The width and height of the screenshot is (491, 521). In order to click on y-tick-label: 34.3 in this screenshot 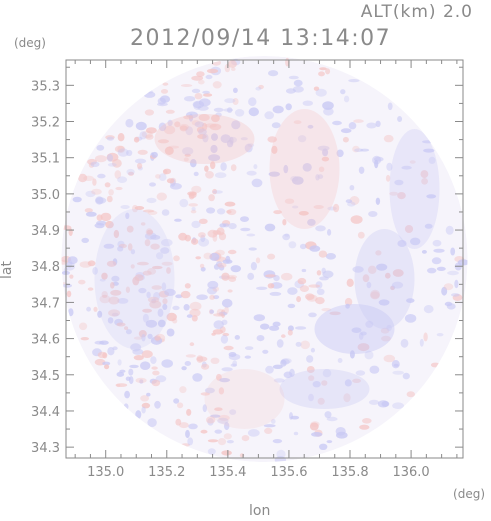, I will do `click(45, 448)`.